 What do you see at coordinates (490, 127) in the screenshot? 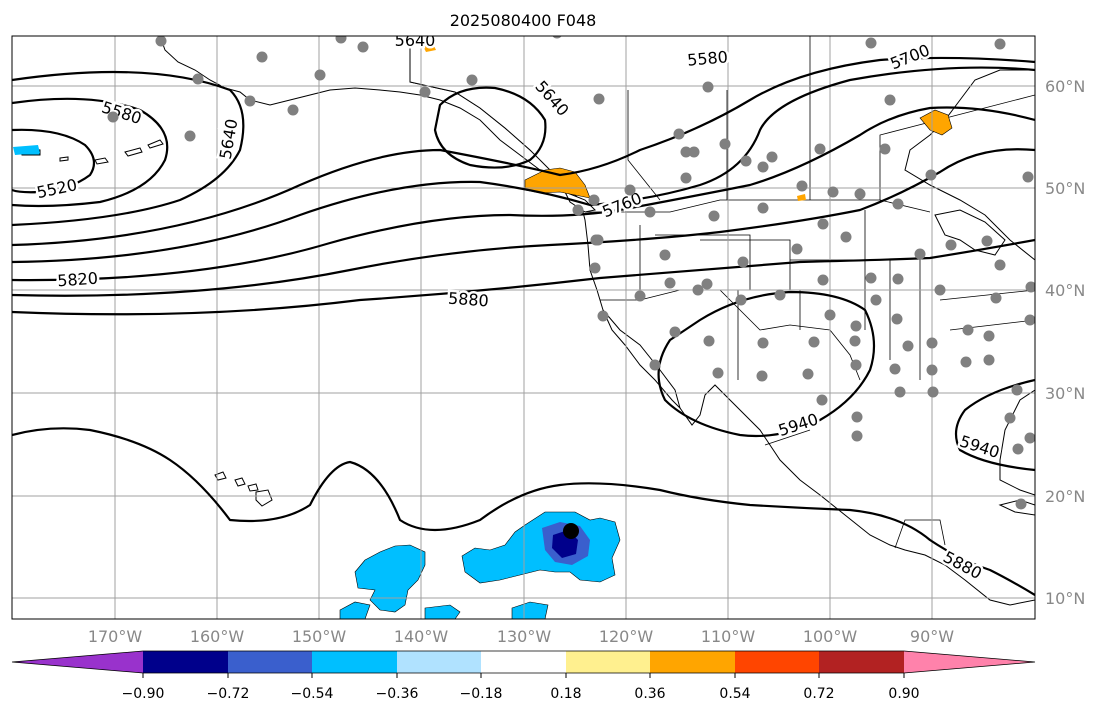
I see `contour-5580-gulf-low` at bounding box center [490, 127].